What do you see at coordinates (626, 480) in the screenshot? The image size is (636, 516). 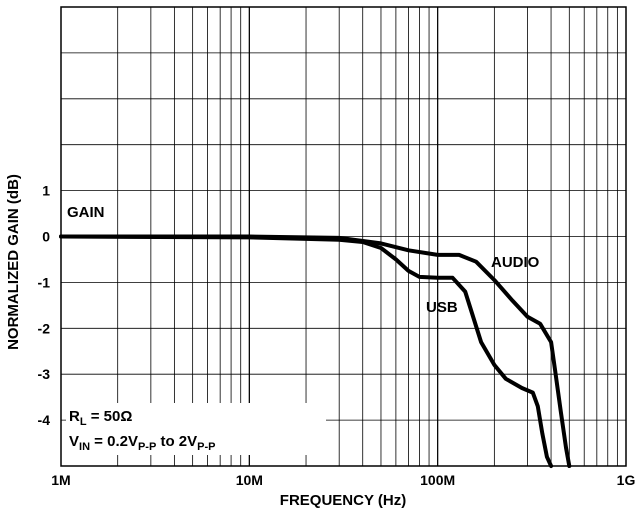 I see `x-tick-label: 1G` at bounding box center [626, 480].